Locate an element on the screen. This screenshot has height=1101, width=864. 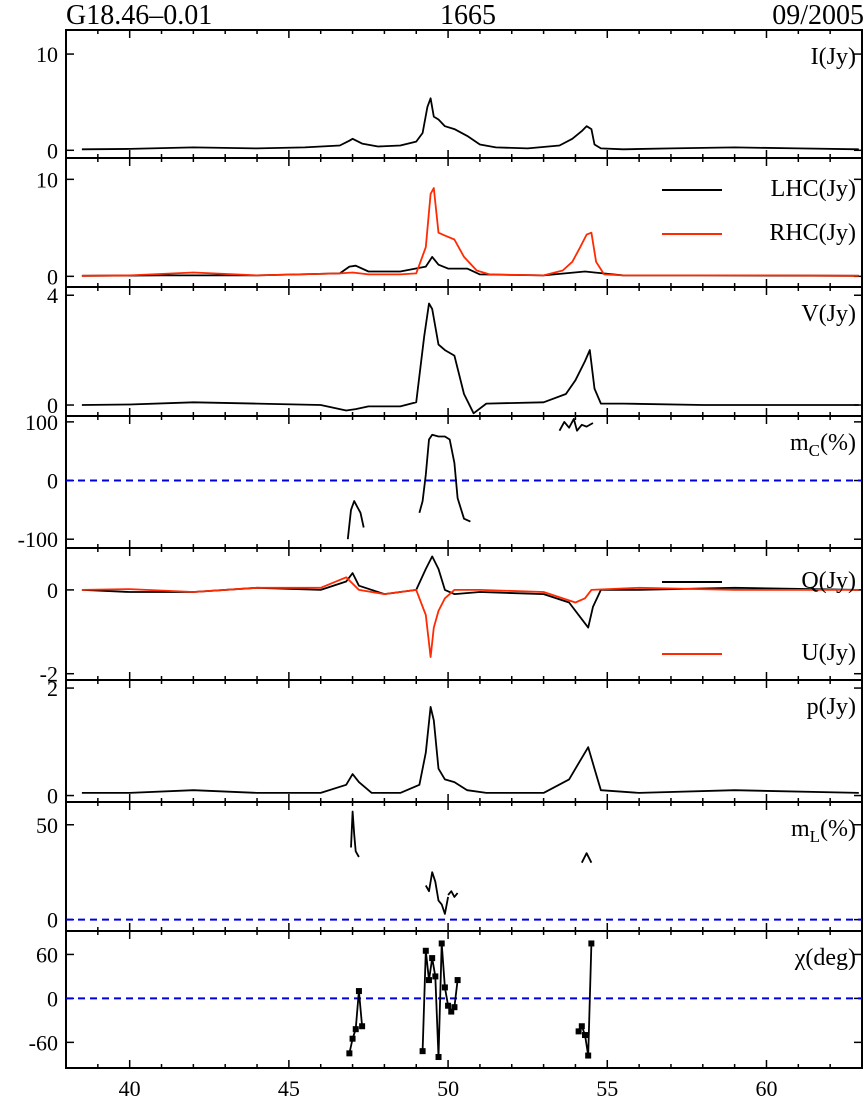
x-tick-label: 45 is located at coordinates (289, 1088).